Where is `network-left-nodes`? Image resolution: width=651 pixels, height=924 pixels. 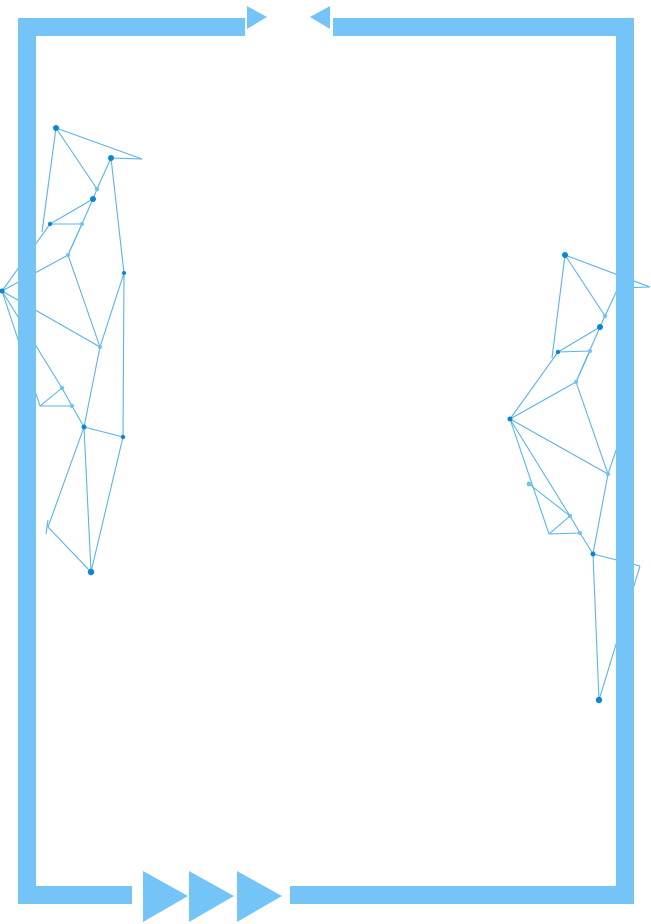
network-left-nodes is located at coordinates (63, 350).